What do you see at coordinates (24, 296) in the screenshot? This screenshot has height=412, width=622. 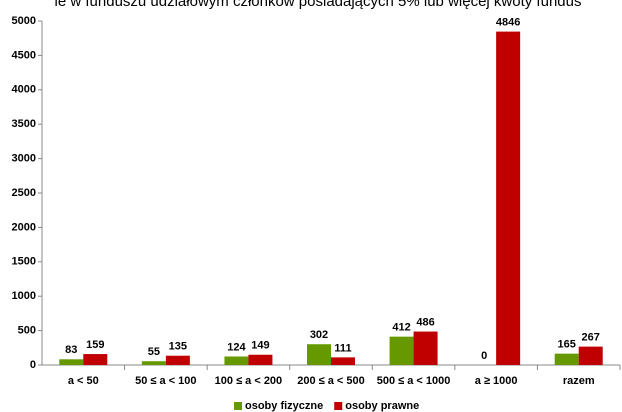 I see `y-tick-label: 1000` at bounding box center [24, 296].